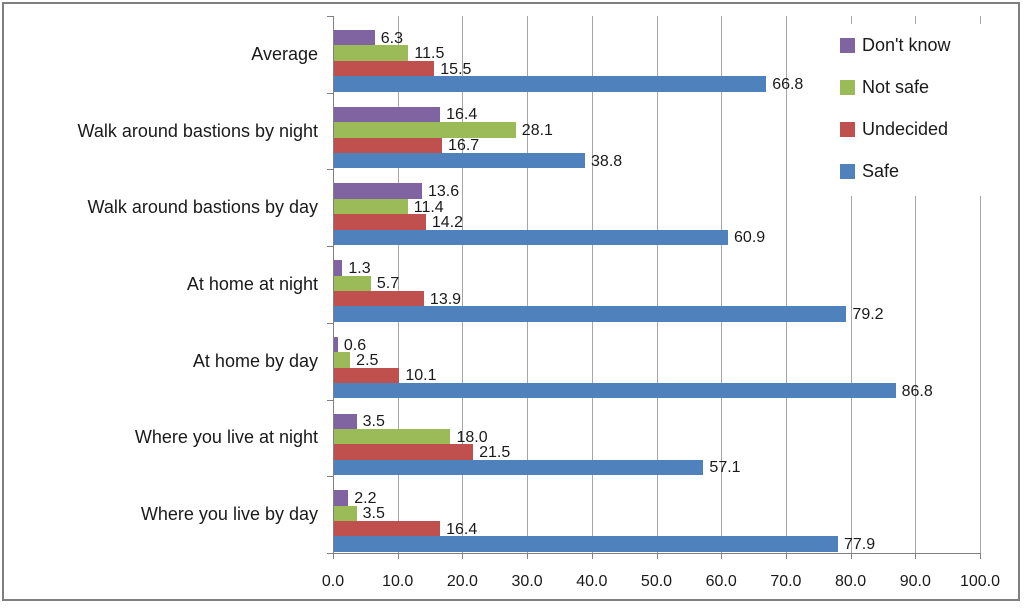  What do you see at coordinates (284, 53) in the screenshot?
I see `category-label: Average` at bounding box center [284, 53].